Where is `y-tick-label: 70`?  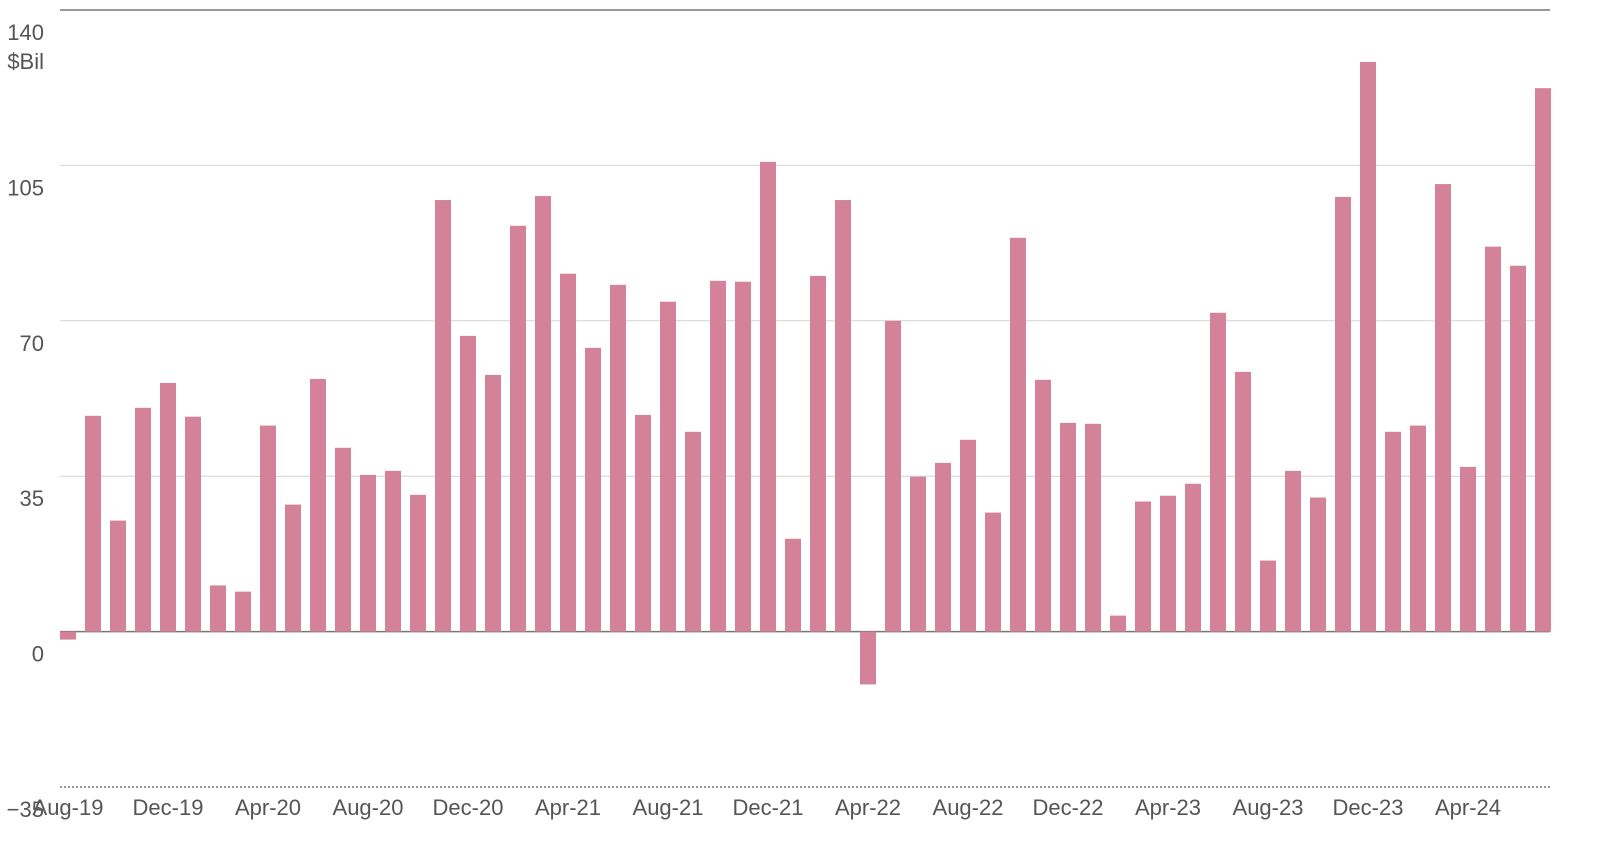
y-tick-label: 70 is located at coordinates (32, 343).